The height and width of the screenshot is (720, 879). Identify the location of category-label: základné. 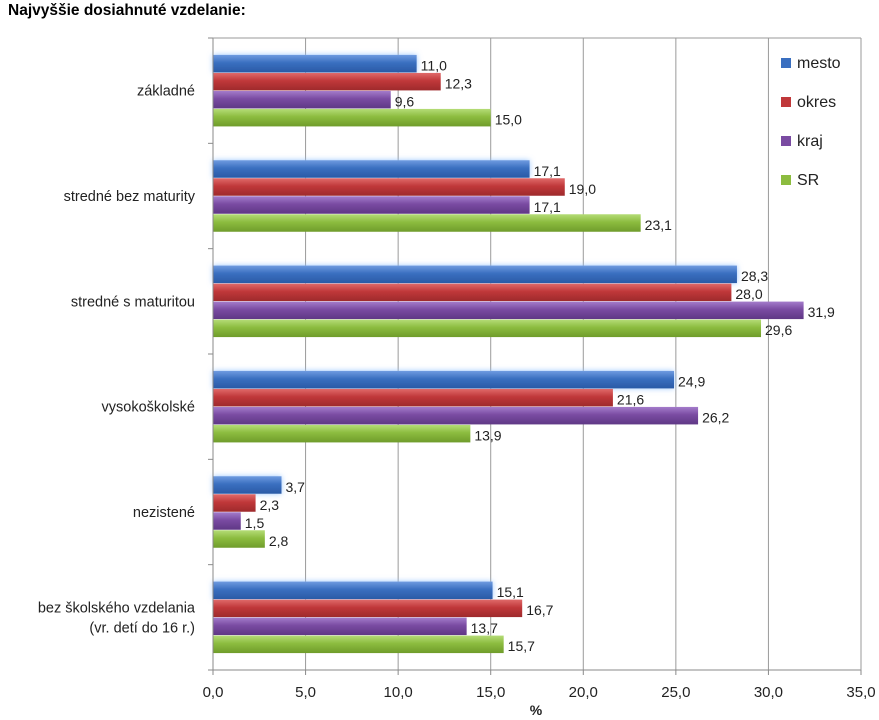
(166, 92).